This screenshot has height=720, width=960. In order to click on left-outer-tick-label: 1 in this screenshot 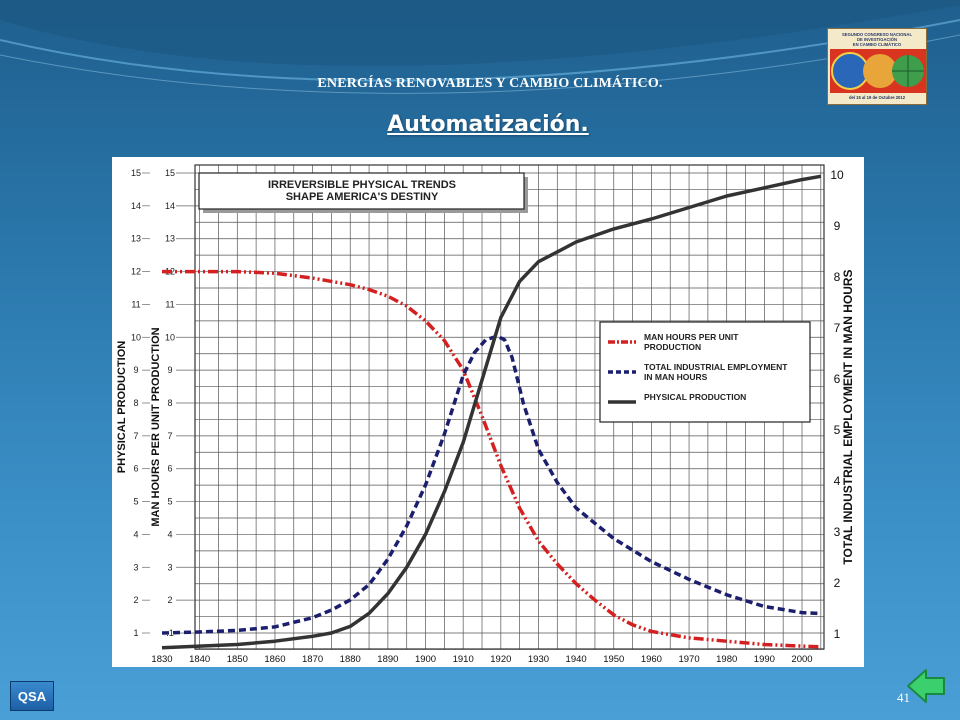, I will do `click(135, 633)`.